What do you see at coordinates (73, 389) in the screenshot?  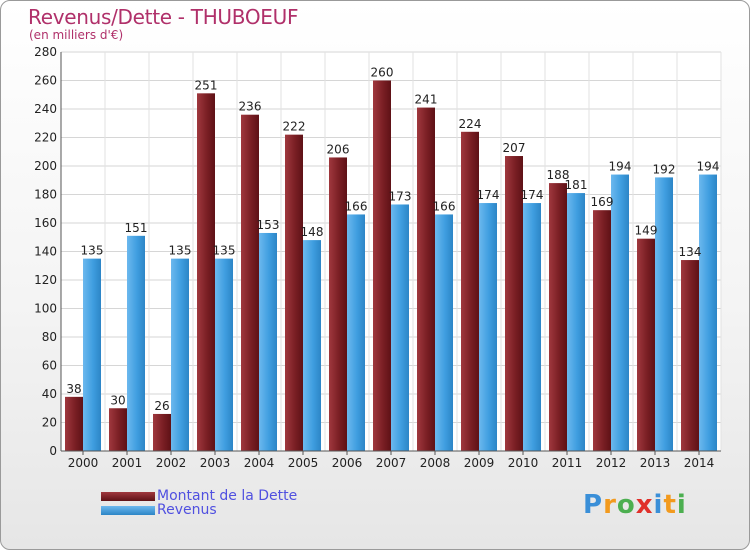 I see `data-label-dette: 38` at bounding box center [73, 389].